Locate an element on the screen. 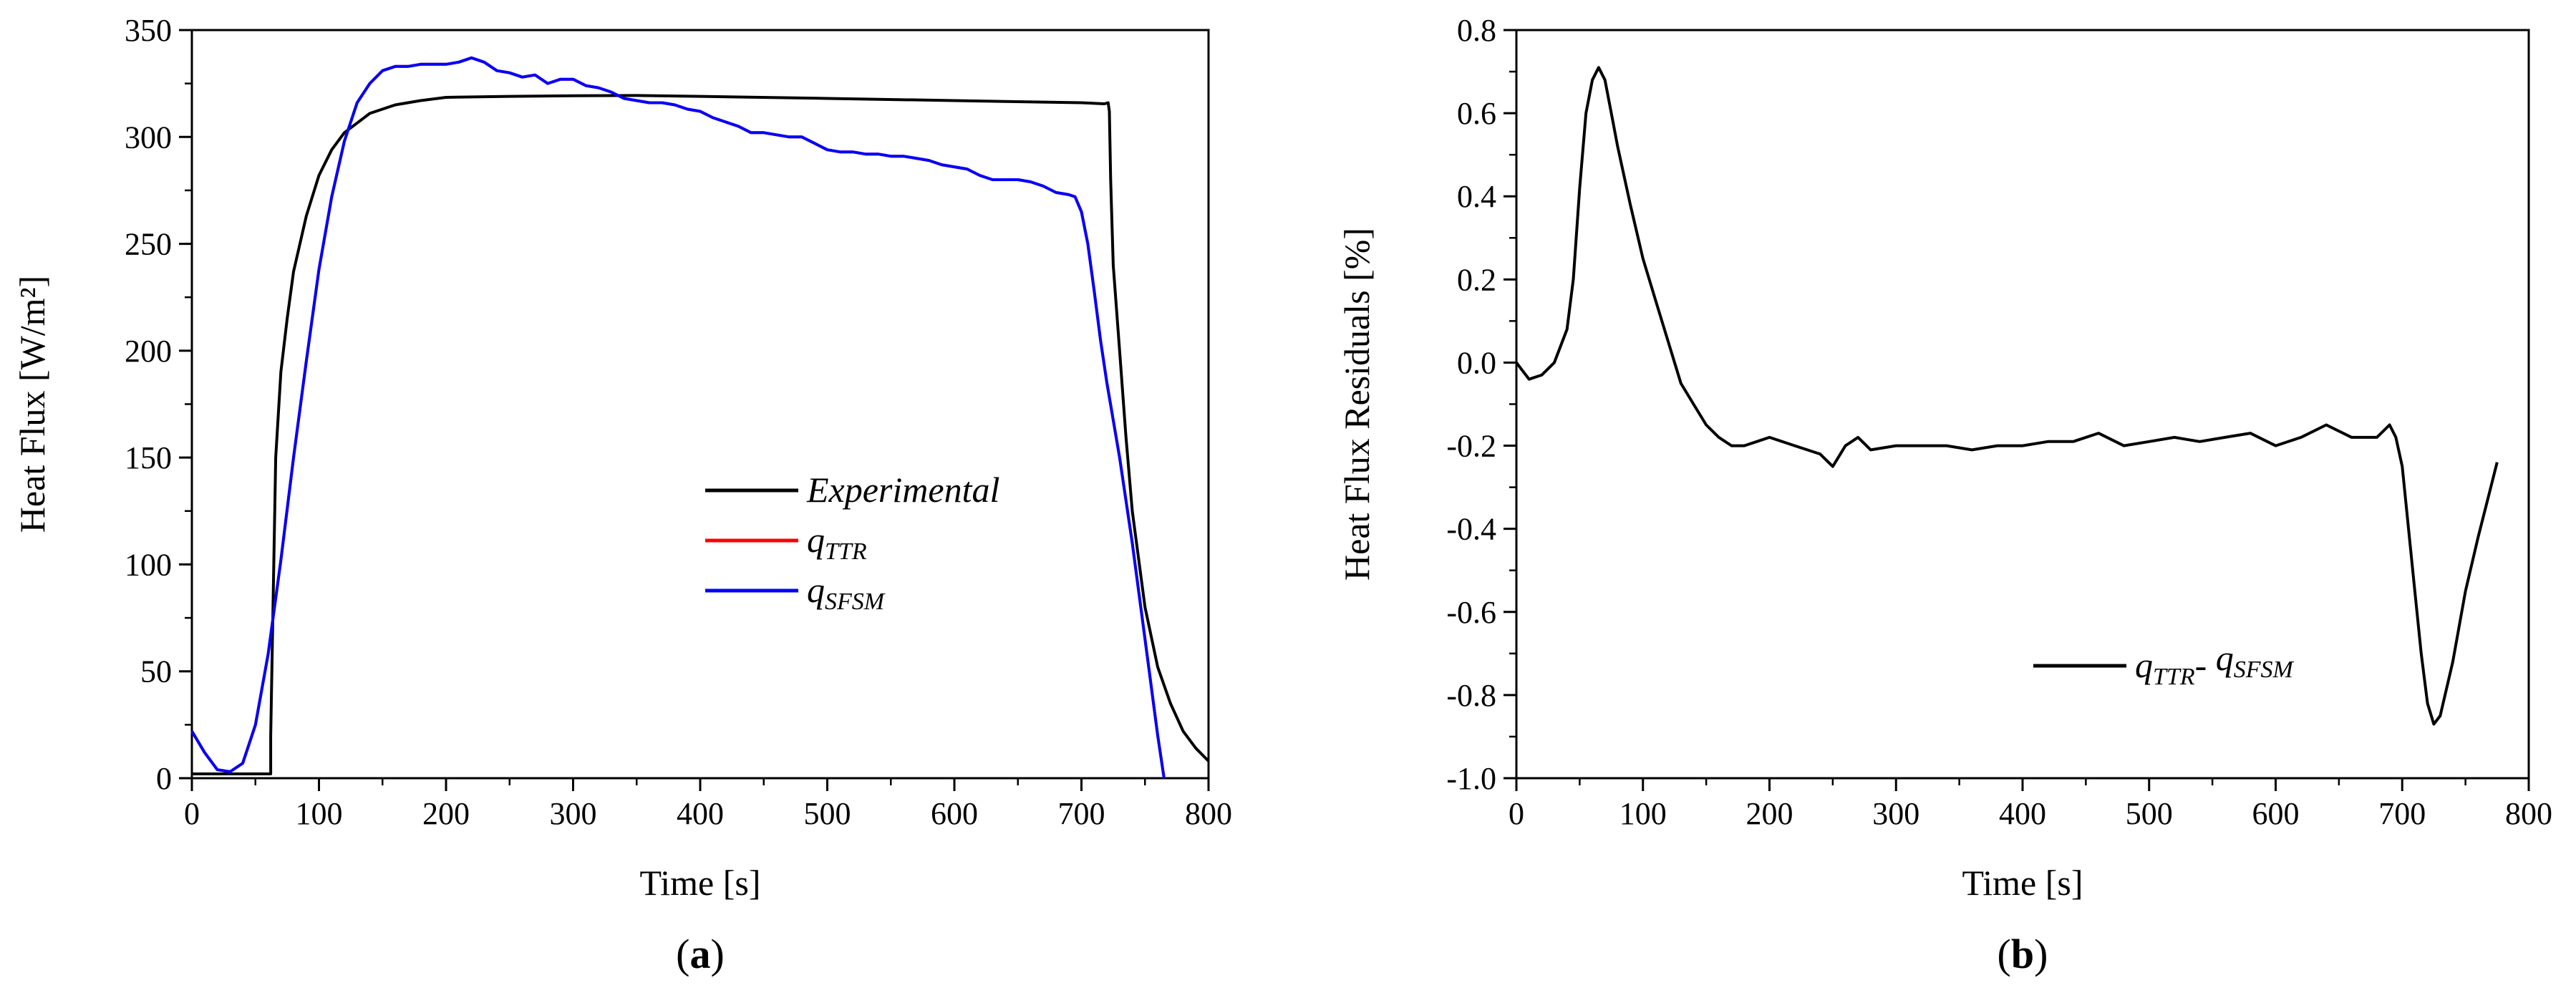  y-tick-label: 0.2 is located at coordinates (1476, 279).